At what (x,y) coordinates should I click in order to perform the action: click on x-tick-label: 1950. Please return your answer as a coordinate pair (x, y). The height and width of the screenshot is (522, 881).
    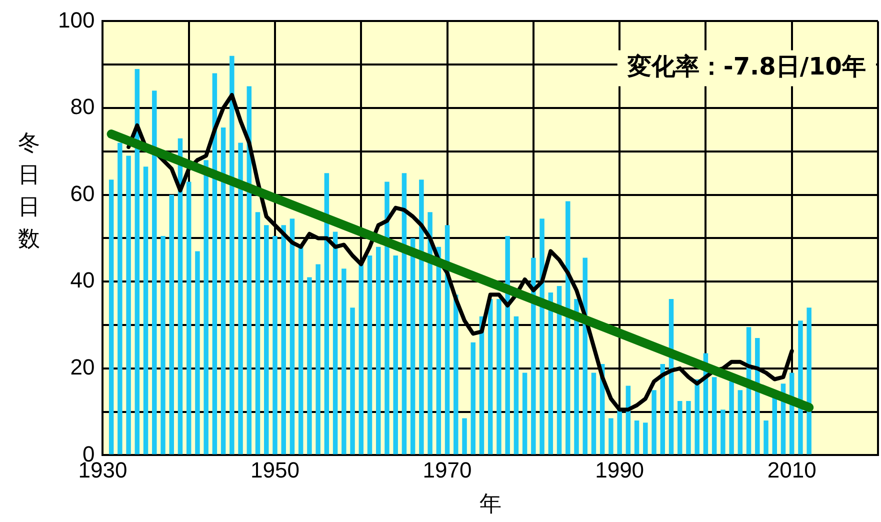
    Looking at the image, I should click on (275, 469).